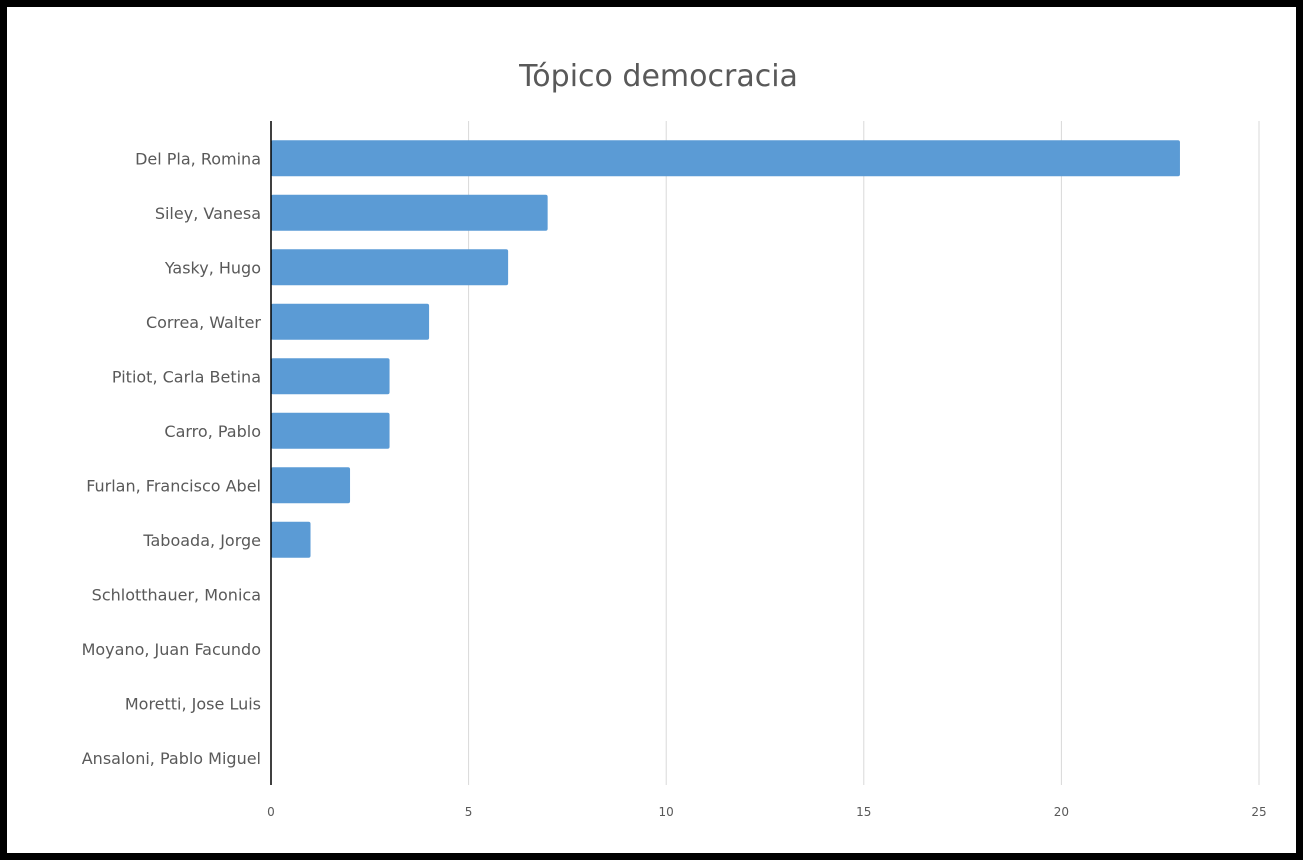 The height and width of the screenshot is (860, 1303). Describe the element at coordinates (212, 431) in the screenshot. I see `category-label: Carro, Pablo` at that location.